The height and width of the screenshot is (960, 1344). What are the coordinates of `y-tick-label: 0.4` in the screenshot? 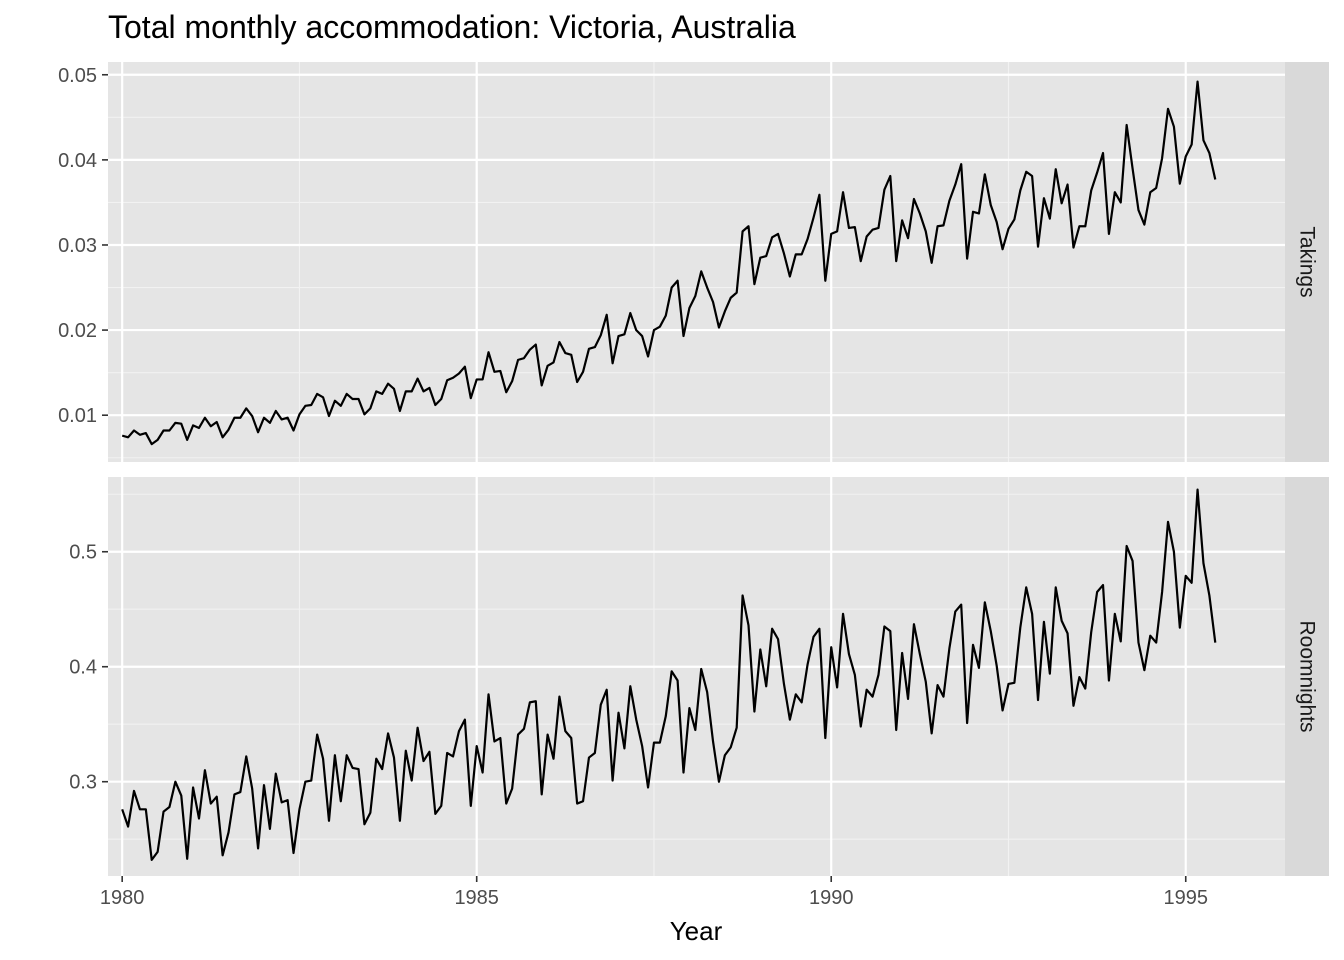 It's located at (83, 668).